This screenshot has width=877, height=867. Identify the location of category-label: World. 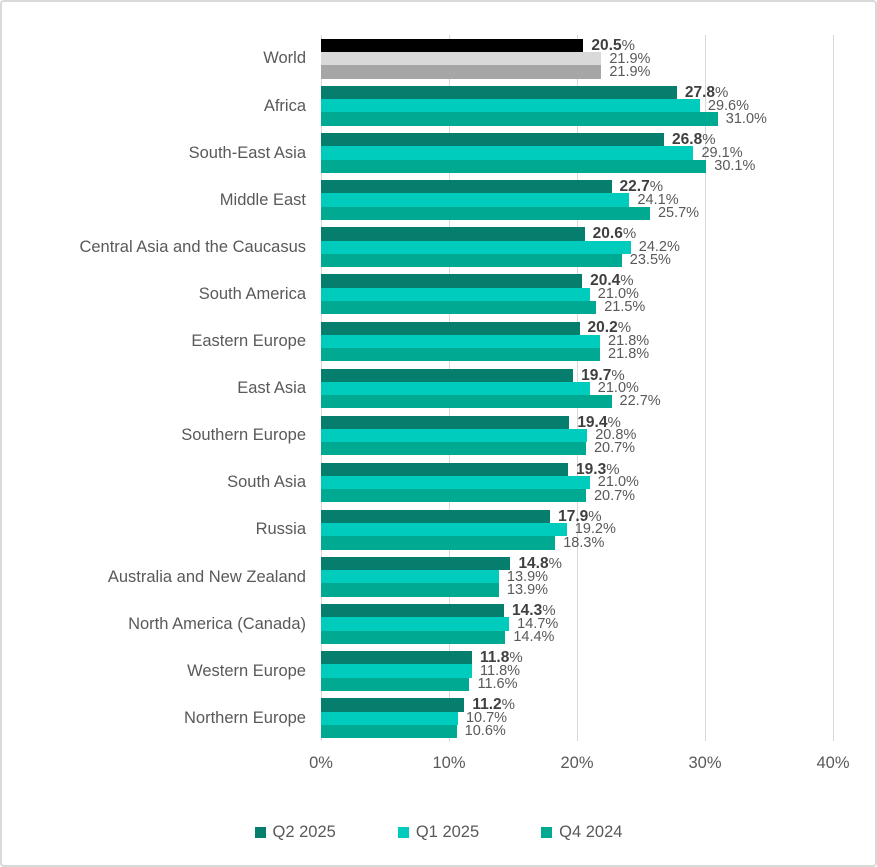
(284, 58).